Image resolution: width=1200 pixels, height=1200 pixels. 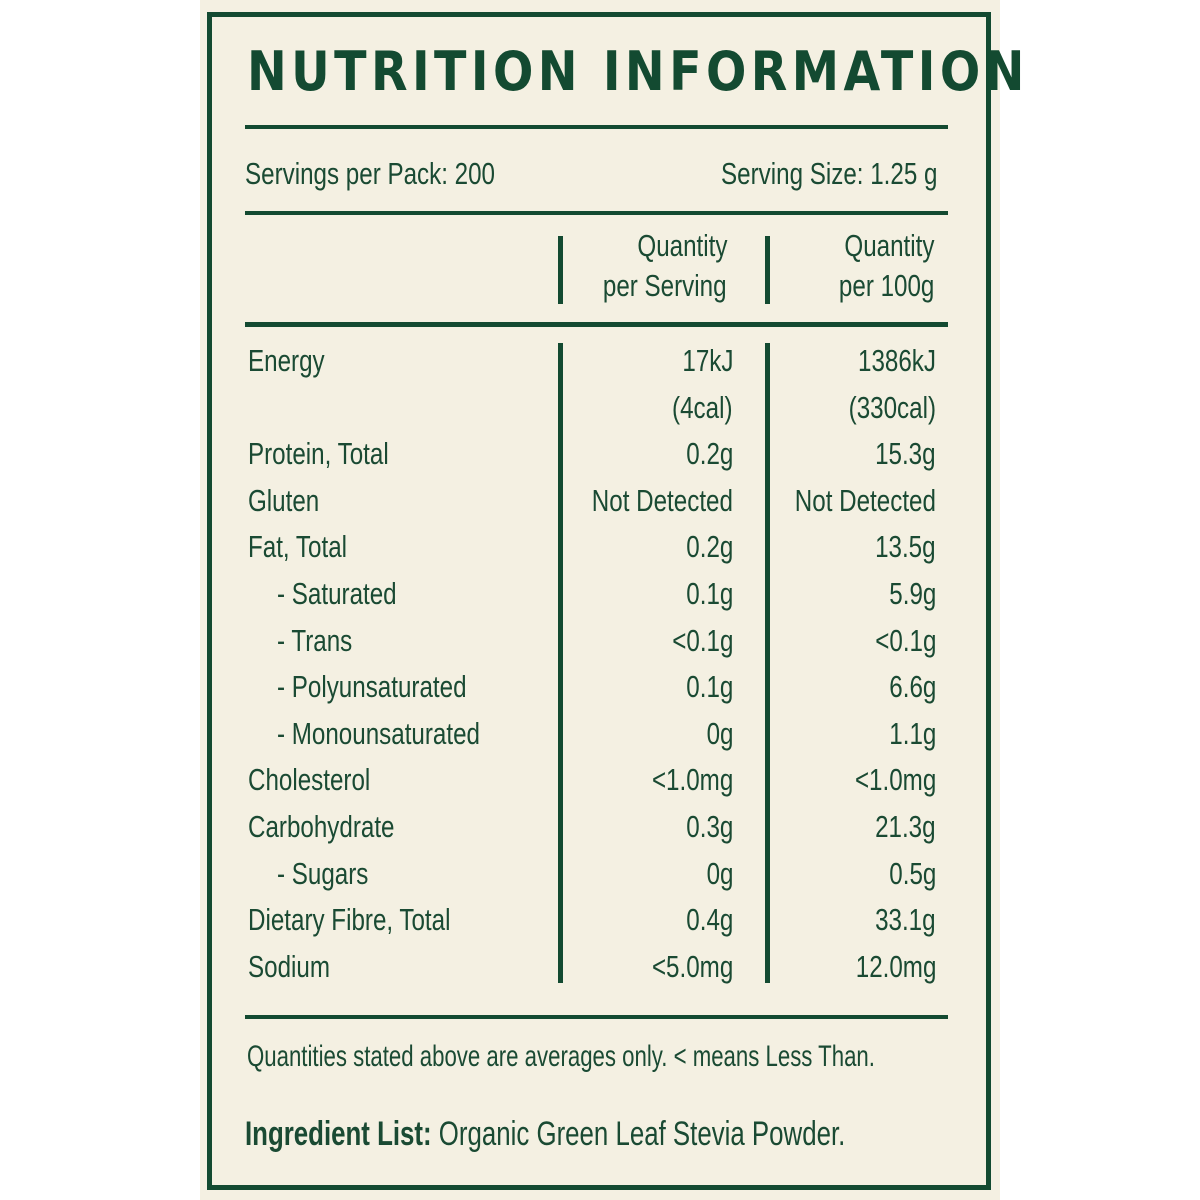 I want to click on nutrient-name: - Polyunsaturated, so click(x=372, y=686).